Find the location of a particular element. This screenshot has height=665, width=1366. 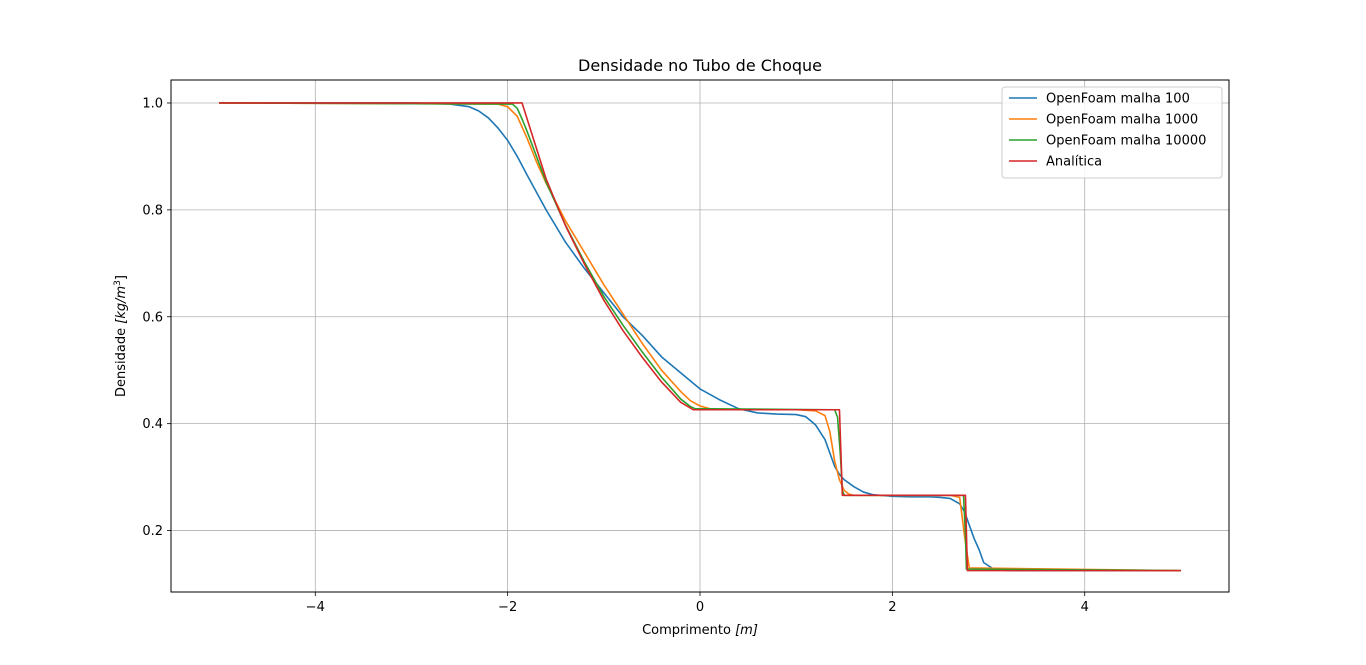

legend-entry: OpenFoam malha 100 is located at coordinates (1118, 99).